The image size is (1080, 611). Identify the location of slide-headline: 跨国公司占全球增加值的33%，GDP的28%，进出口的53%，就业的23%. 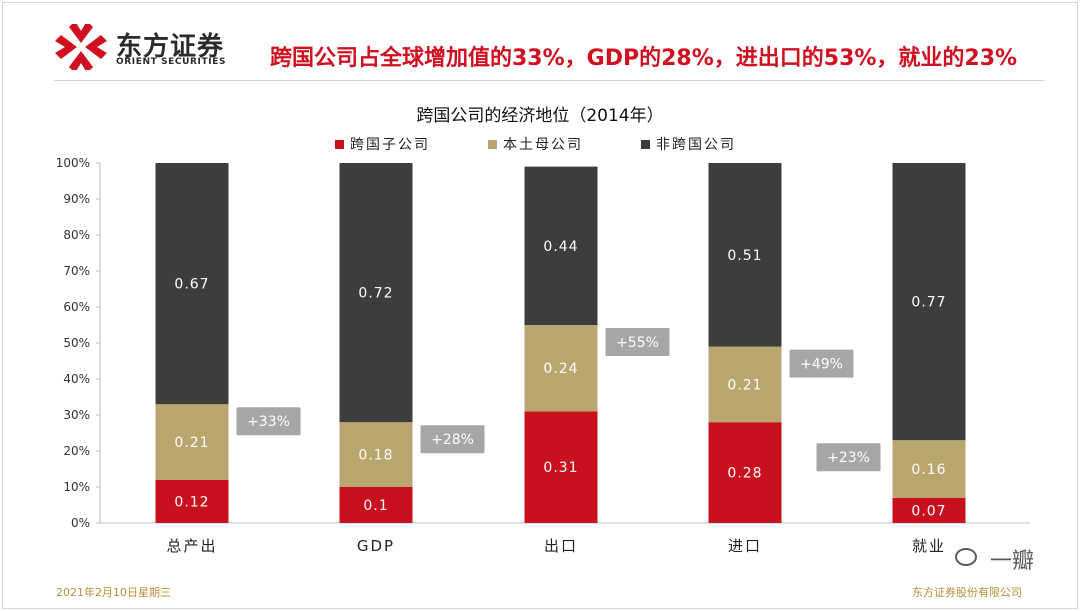
(644, 58).